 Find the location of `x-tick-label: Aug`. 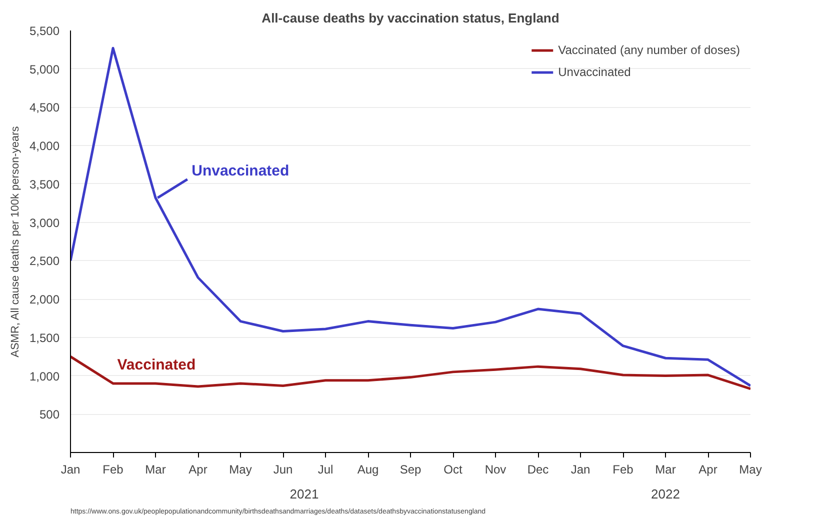

x-tick-label: Aug is located at coordinates (368, 469).